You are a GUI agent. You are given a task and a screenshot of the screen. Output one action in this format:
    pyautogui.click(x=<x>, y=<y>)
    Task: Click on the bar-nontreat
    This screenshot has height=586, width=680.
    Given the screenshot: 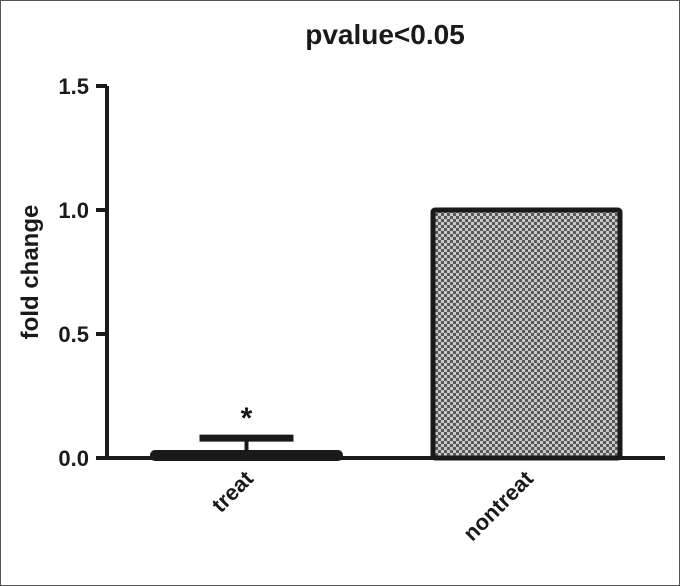 What is the action you would take?
    pyautogui.click(x=526, y=334)
    